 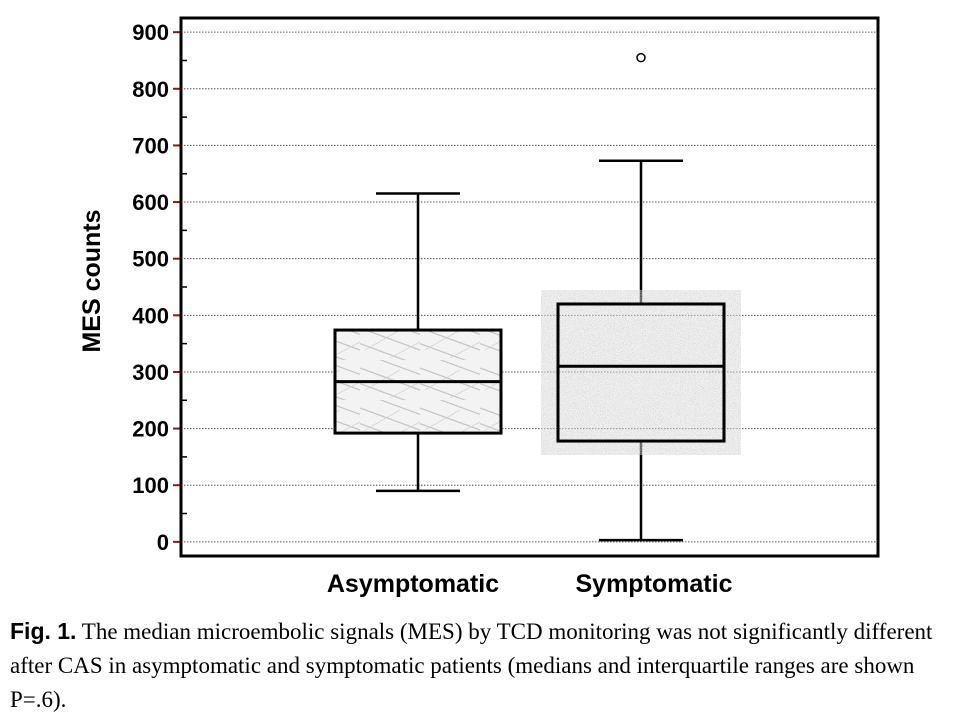 What do you see at coordinates (43, 631) in the screenshot?
I see `caption-label: Fig. 1.` at bounding box center [43, 631].